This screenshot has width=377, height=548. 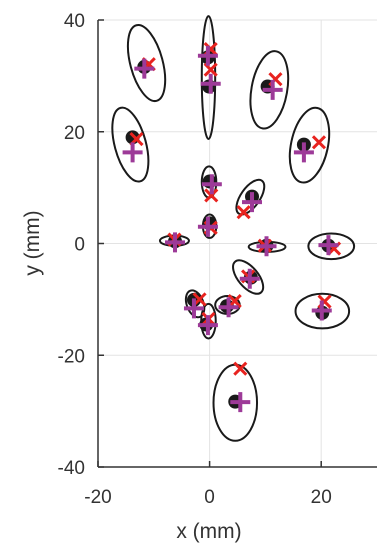 I want to click on y-tick-label: 20, so click(x=74, y=133).